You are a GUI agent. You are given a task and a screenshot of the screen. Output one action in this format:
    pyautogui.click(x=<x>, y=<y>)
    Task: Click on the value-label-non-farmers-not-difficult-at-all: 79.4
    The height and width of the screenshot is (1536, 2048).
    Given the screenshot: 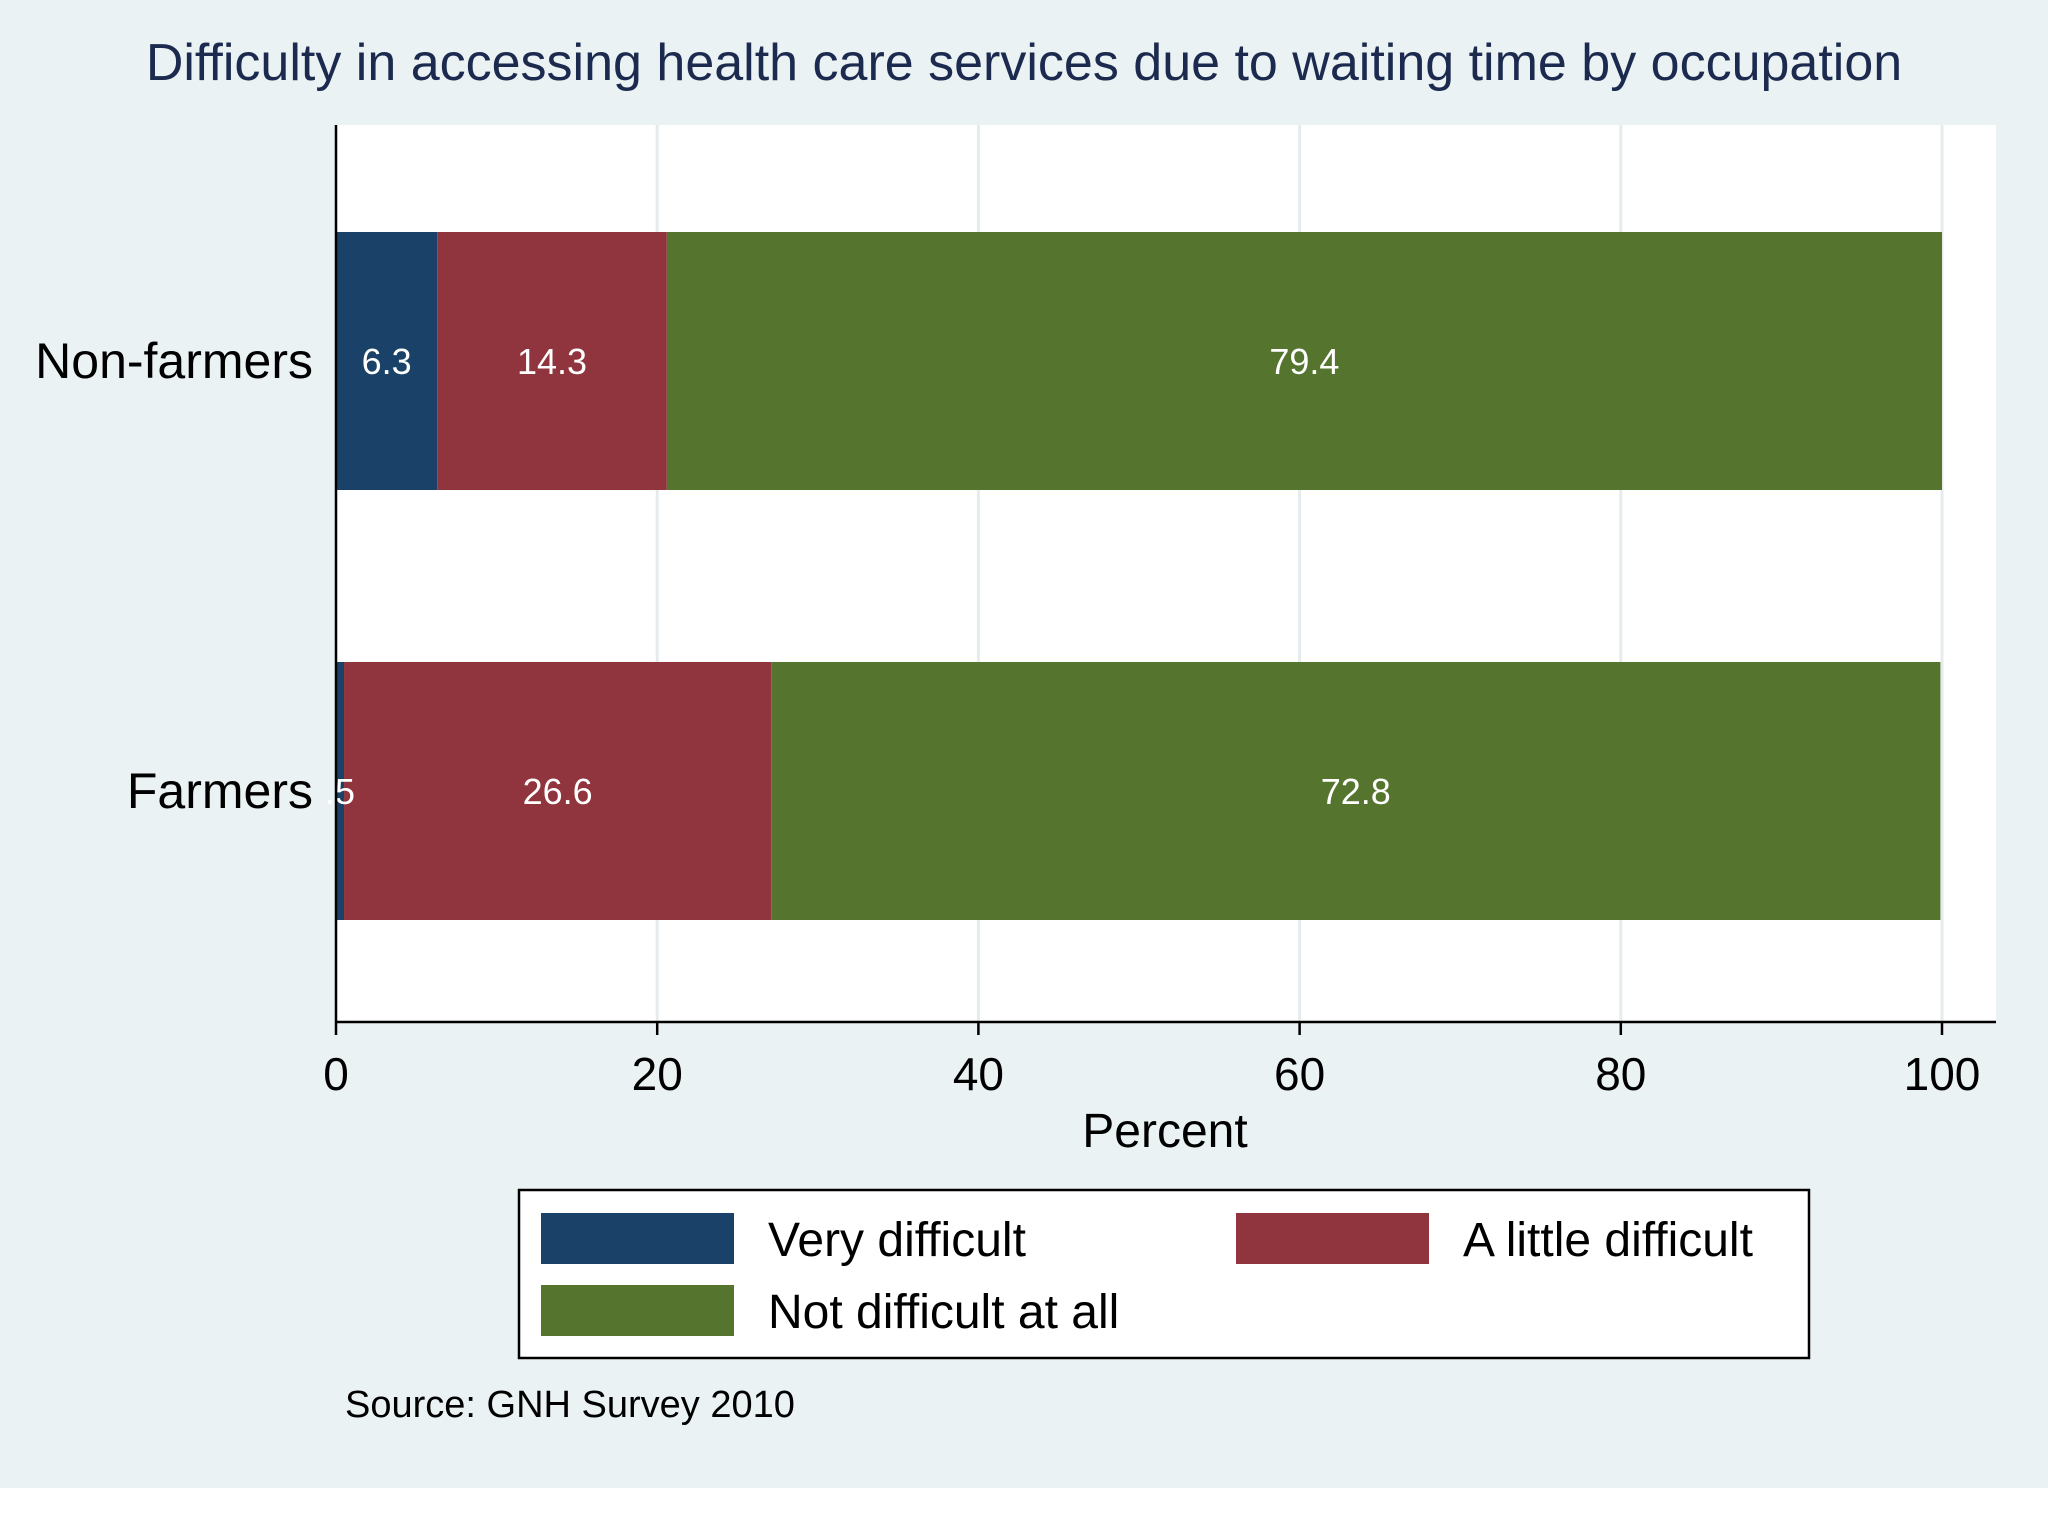 What is the action you would take?
    pyautogui.click(x=1304, y=361)
    